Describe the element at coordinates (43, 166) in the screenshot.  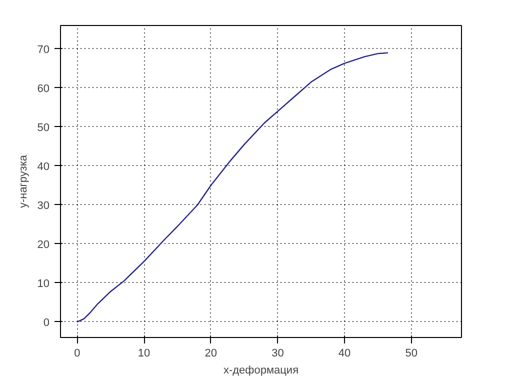
I see `y-tick-label: 40` at that location.